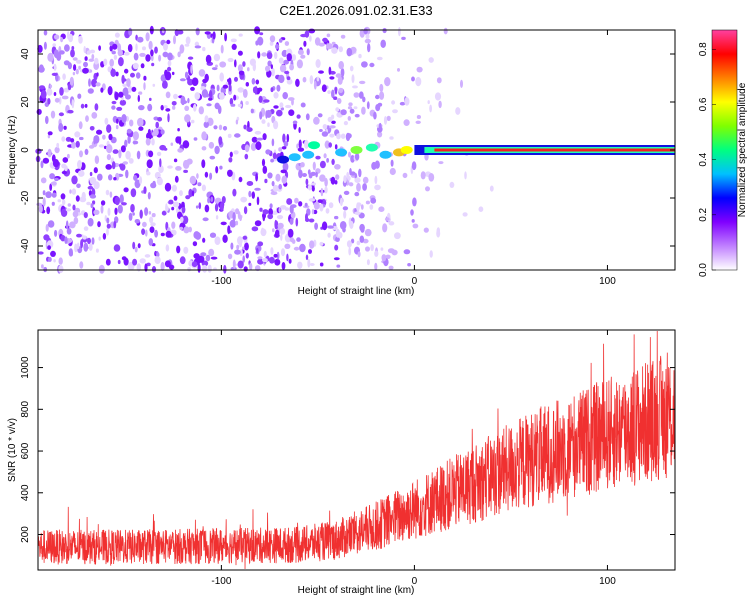  I want to click on spectrogram-ytick-label: 0, so click(25, 150).